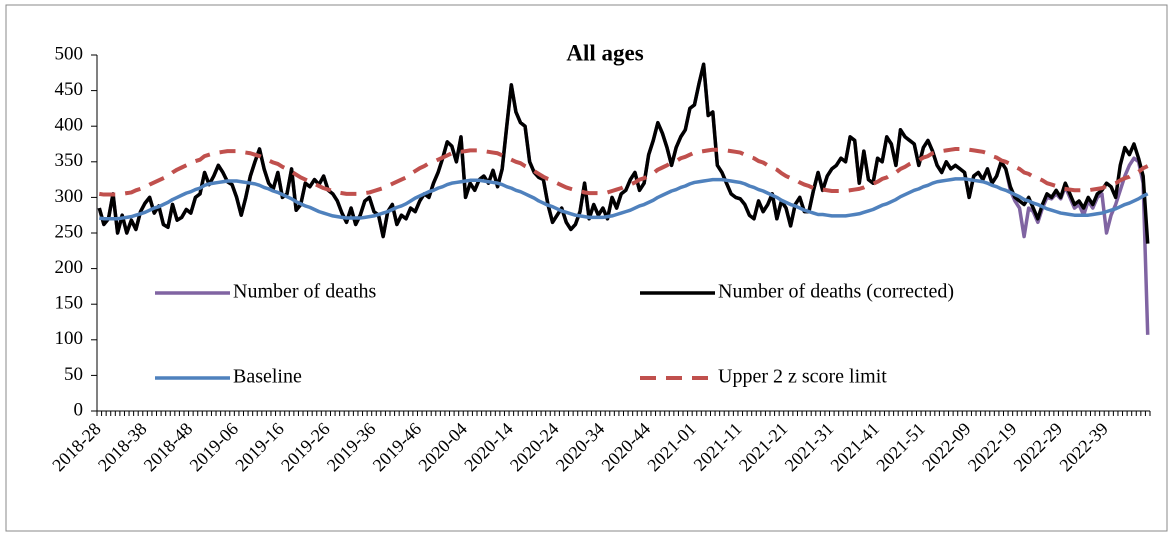 Image resolution: width=1174 pixels, height=536 pixels. I want to click on y-tick-label: 500, so click(69, 53).